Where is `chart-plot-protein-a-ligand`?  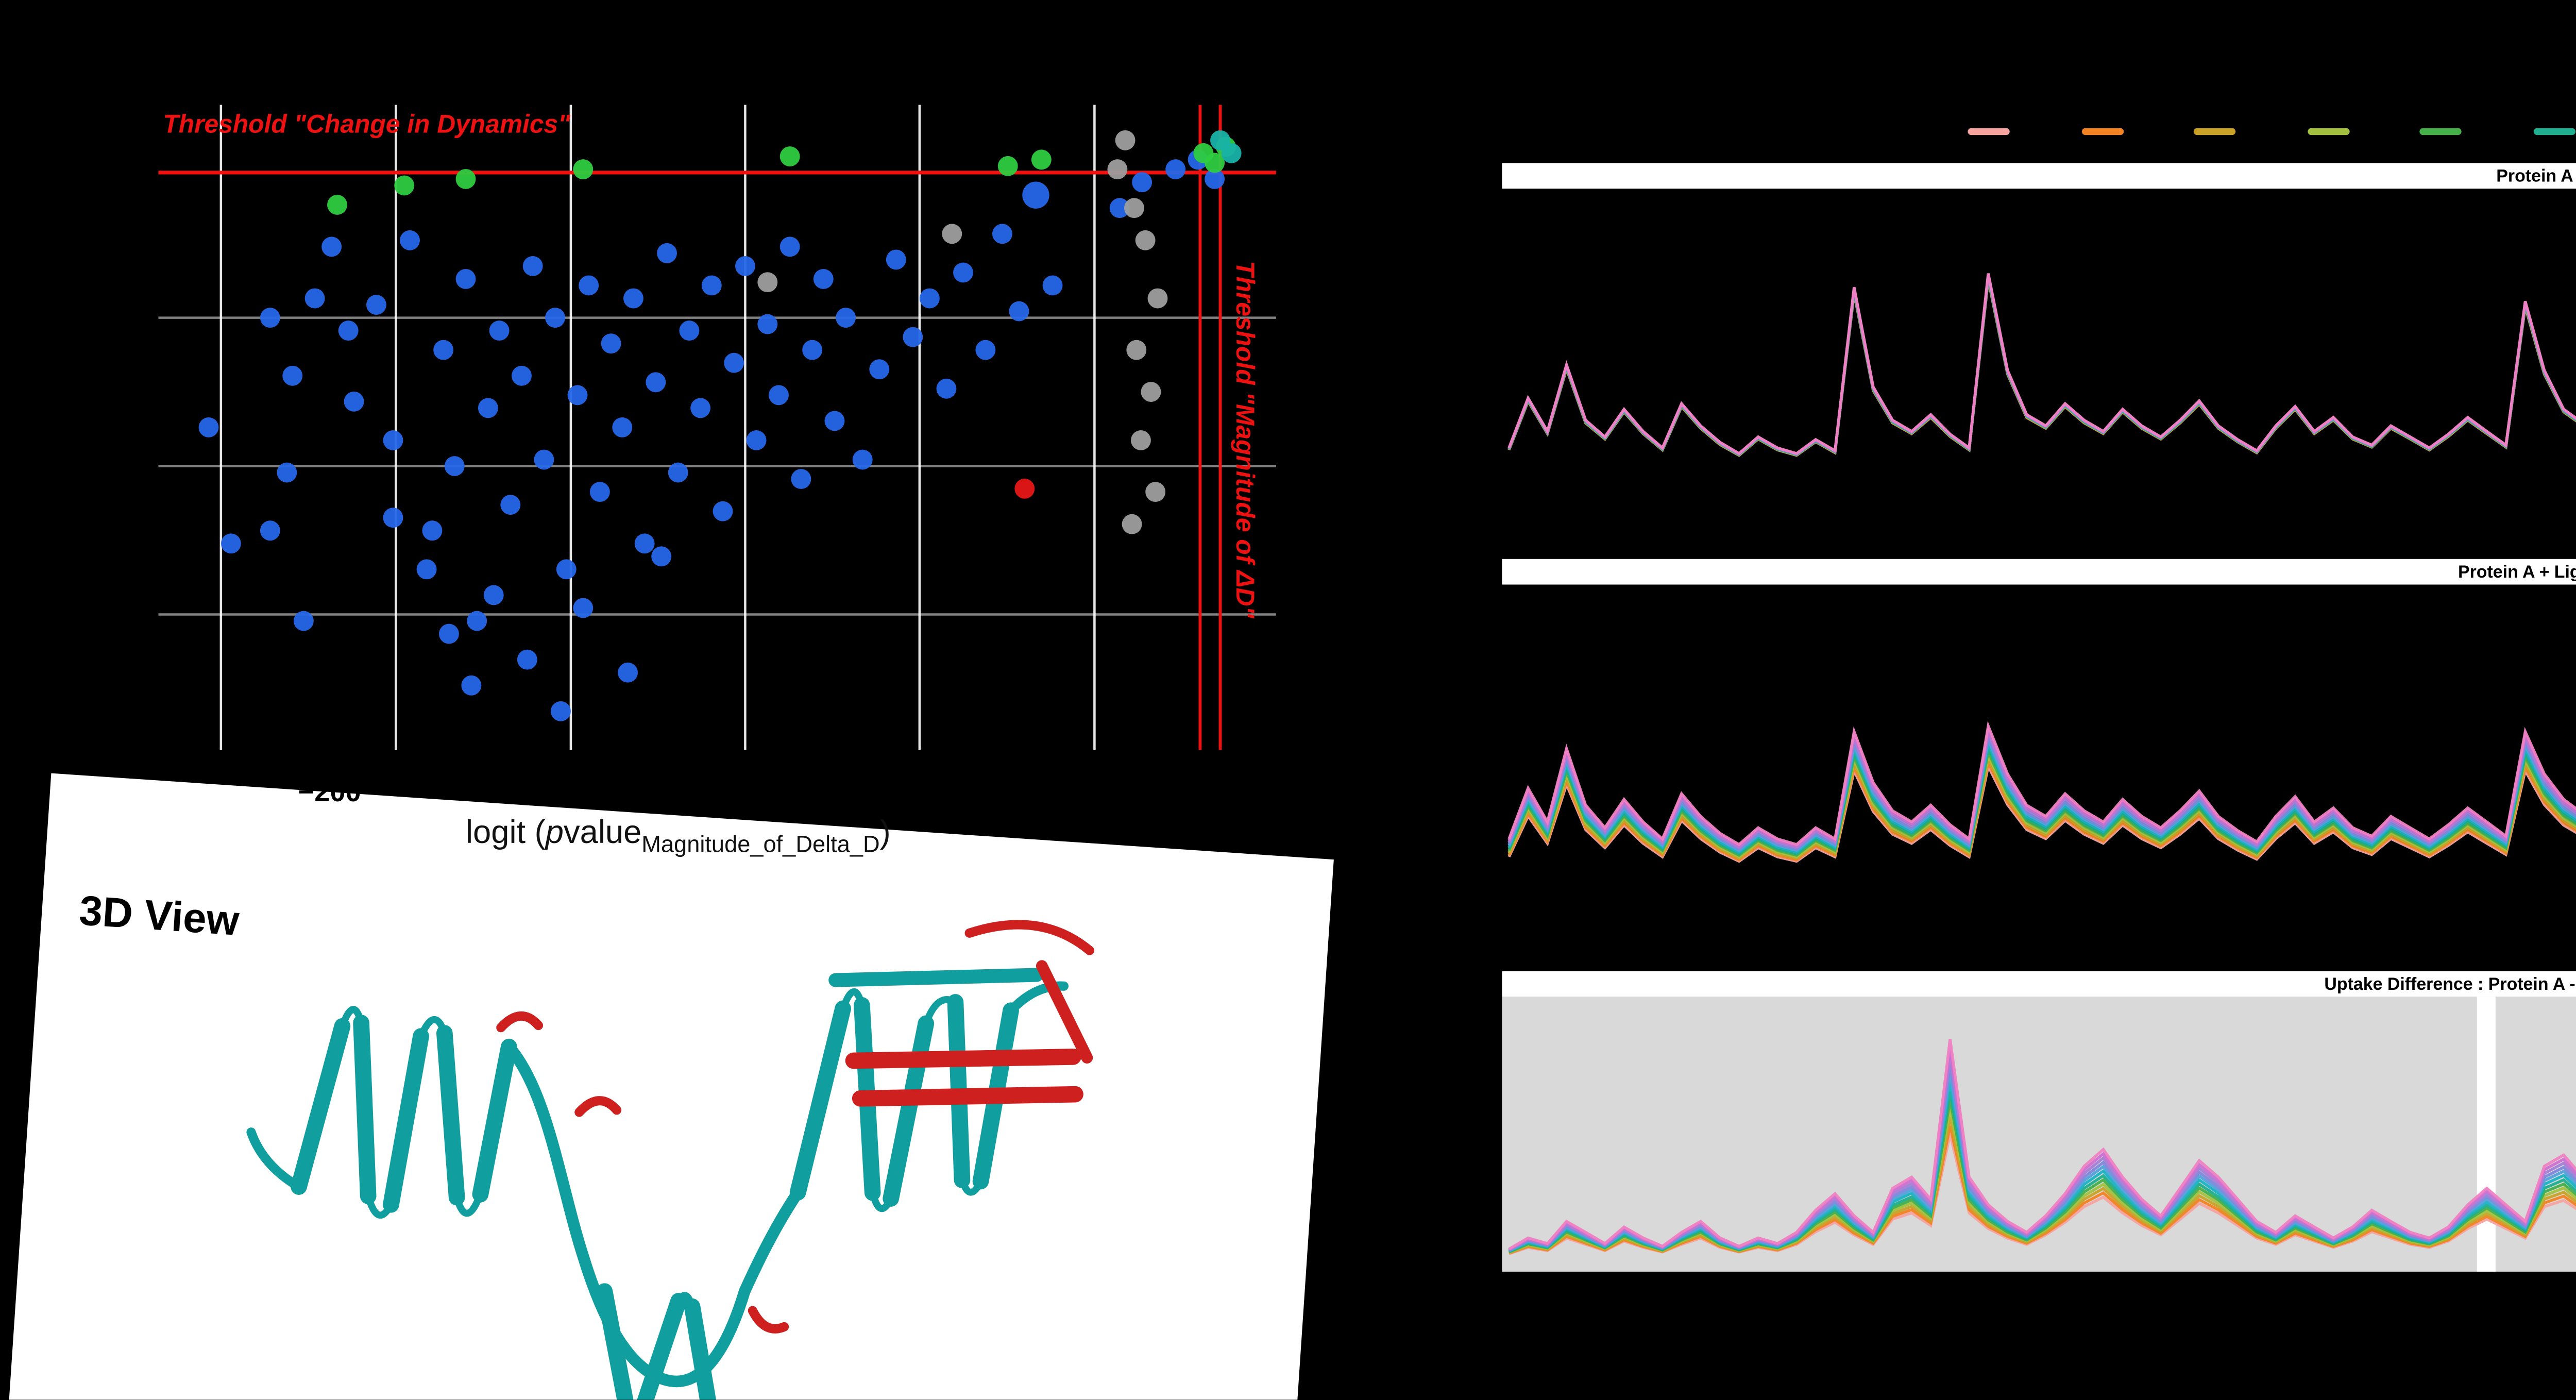
chart-plot-protein-a-ligand is located at coordinates (2039, 762).